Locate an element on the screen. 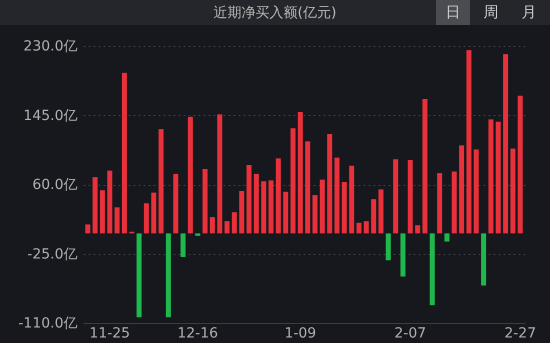  text: 周 is located at coordinates (491, 12).